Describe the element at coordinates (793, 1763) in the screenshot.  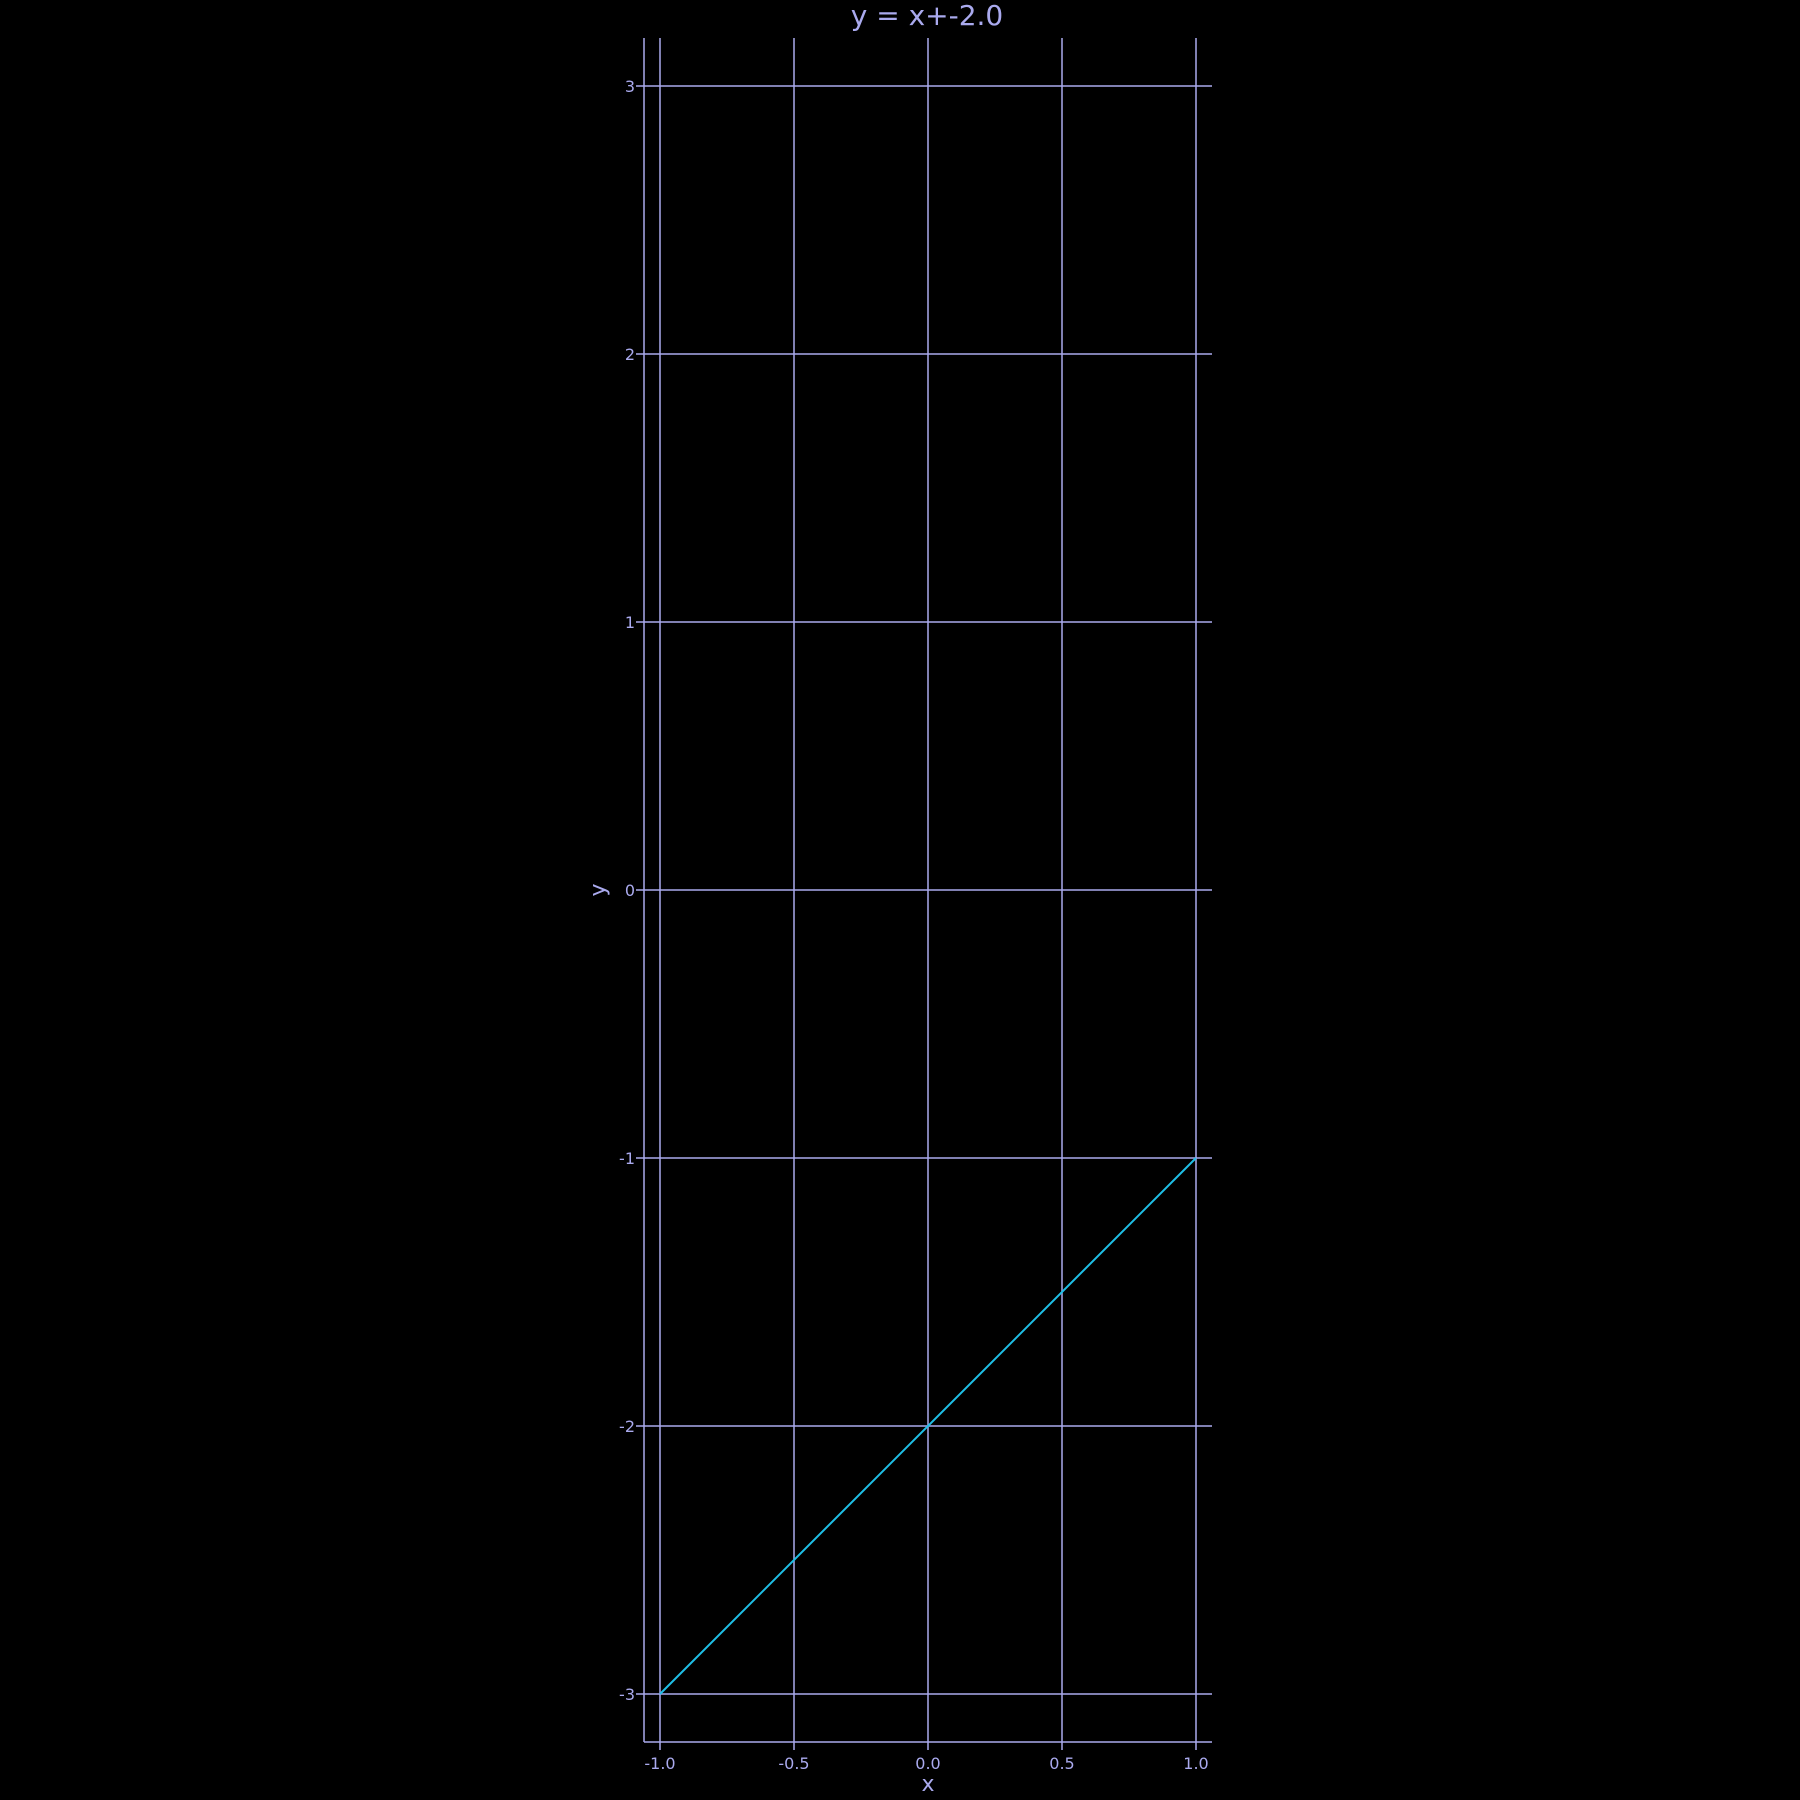
I see `x-tick-label: -0.5` at that location.